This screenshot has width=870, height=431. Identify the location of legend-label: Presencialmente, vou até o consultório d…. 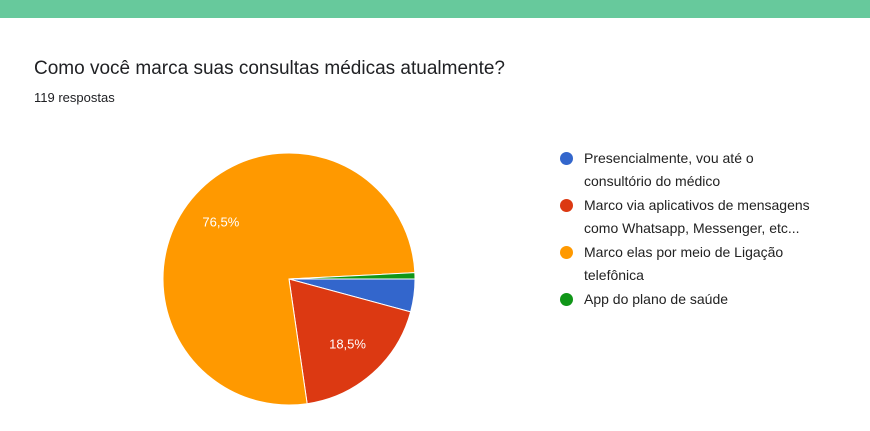
(669, 169).